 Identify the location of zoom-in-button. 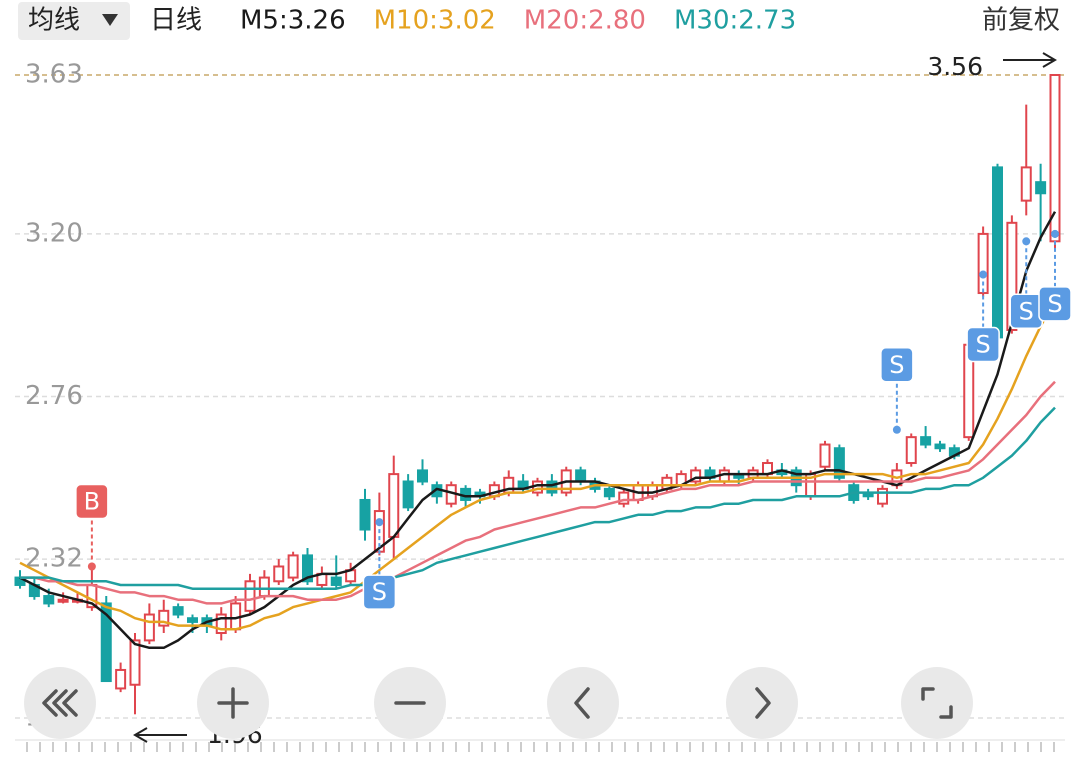
(233, 703).